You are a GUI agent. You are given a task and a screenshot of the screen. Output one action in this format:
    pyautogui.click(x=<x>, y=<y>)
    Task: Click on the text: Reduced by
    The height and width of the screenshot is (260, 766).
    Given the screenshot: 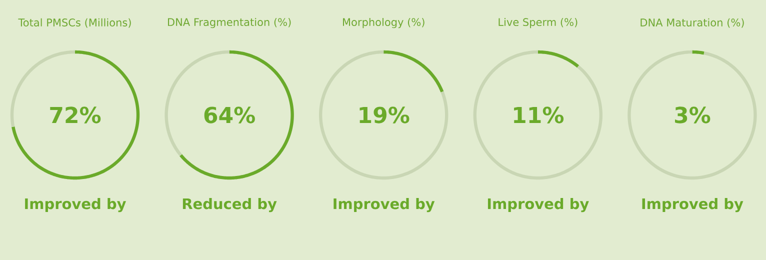 What is the action you would take?
    pyautogui.click(x=229, y=205)
    